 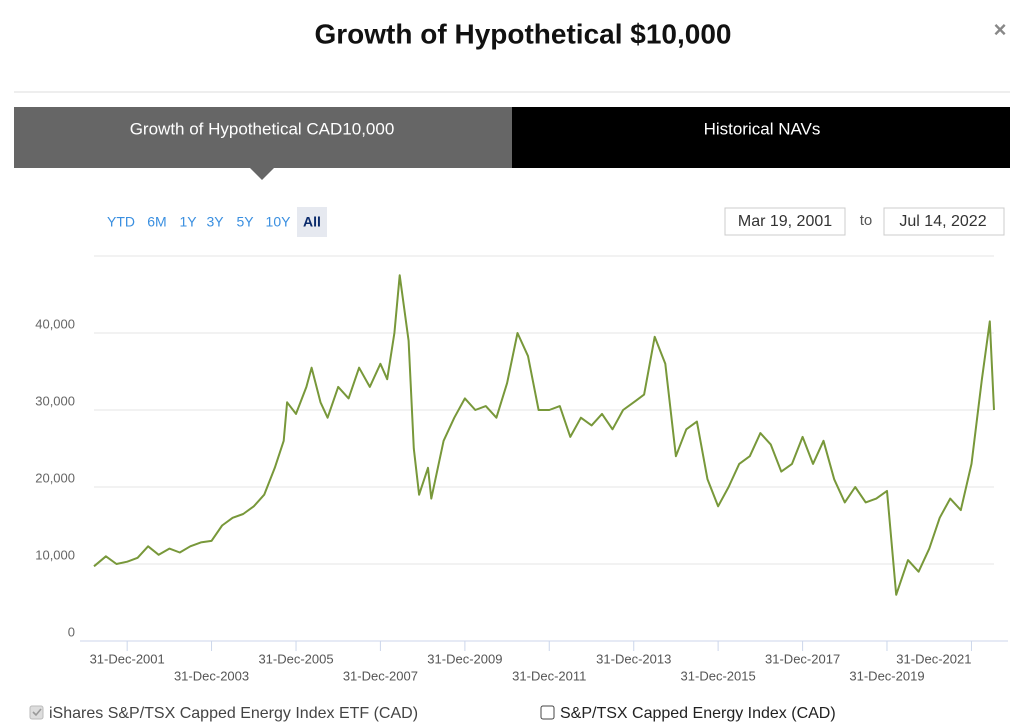 What do you see at coordinates (380, 675) in the screenshot?
I see `x-tick-label: 31-Dec-2007` at bounding box center [380, 675].